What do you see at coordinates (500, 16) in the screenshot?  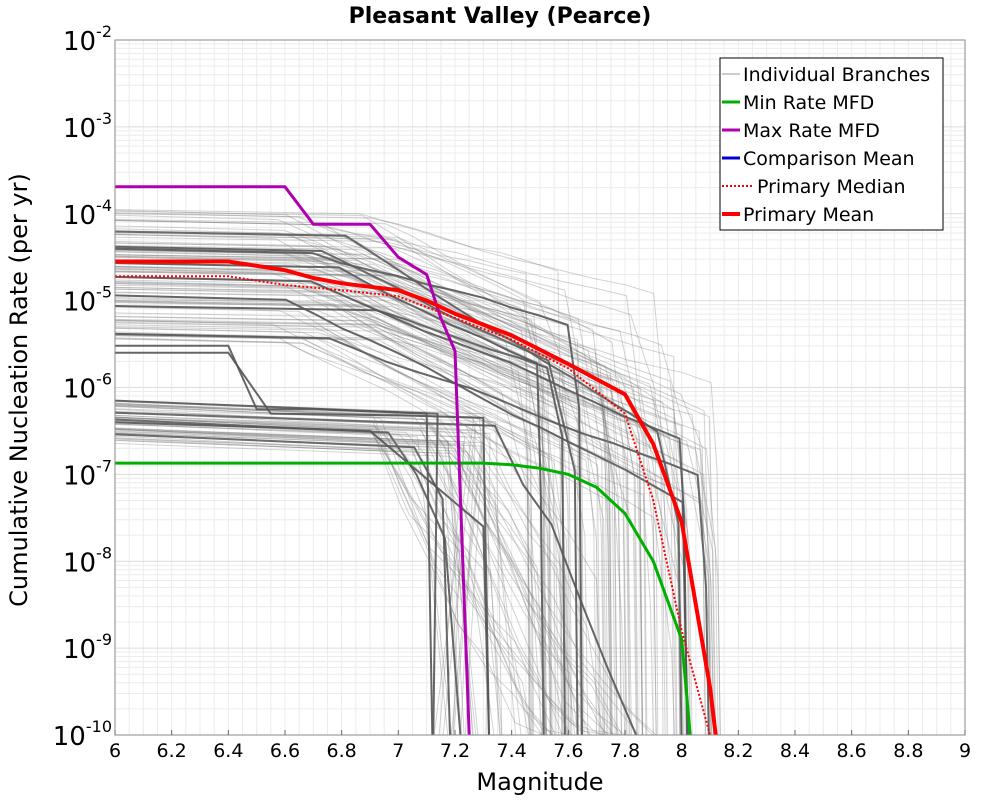 I see `chart-title: Pleasant Valley (Pearce)` at bounding box center [500, 16].